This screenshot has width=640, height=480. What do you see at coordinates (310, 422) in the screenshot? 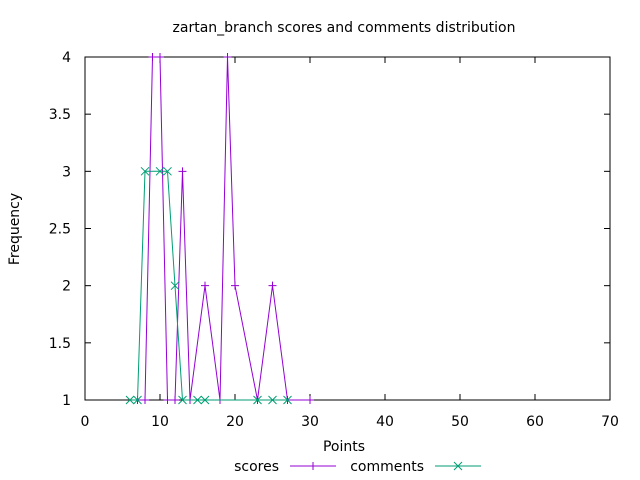
I see `x-tick-label: 30` at bounding box center [310, 422].